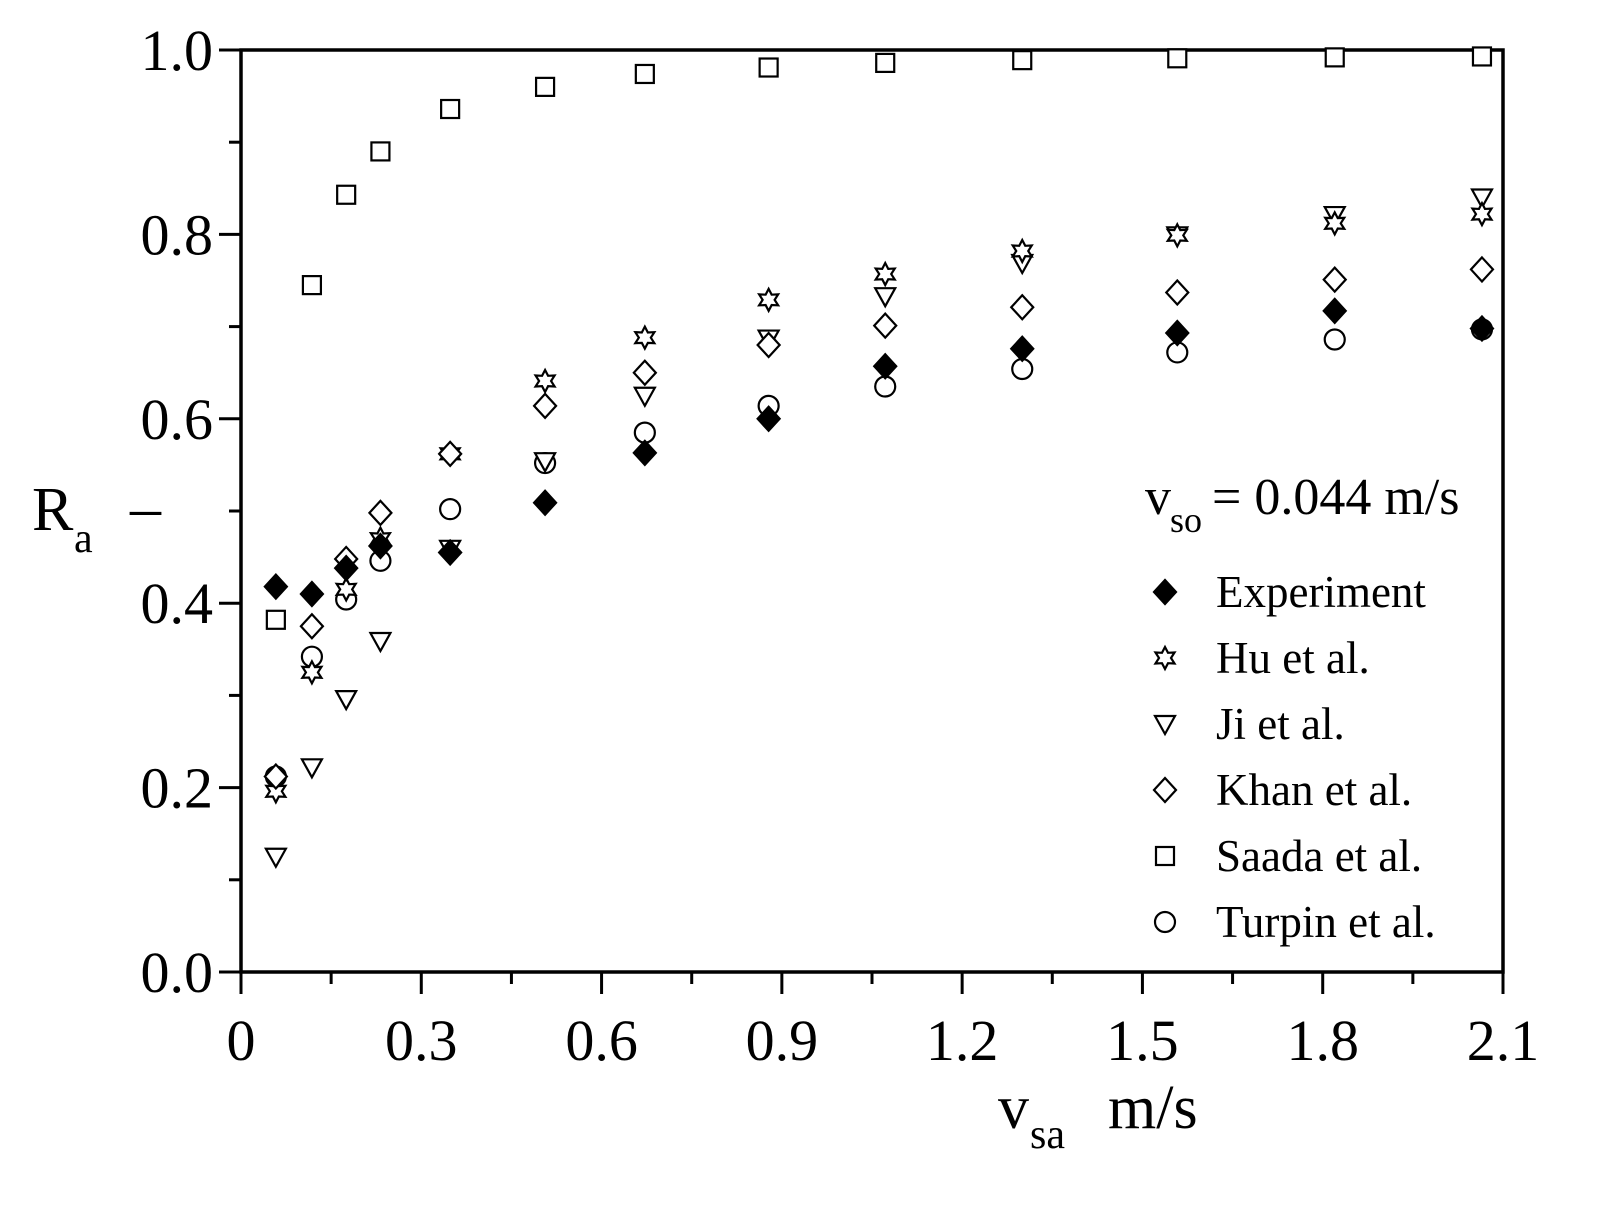 The width and height of the screenshot is (1619, 1222). What do you see at coordinates (177, 788) in the screenshot?
I see `y-tick-label: 0.2` at bounding box center [177, 788].